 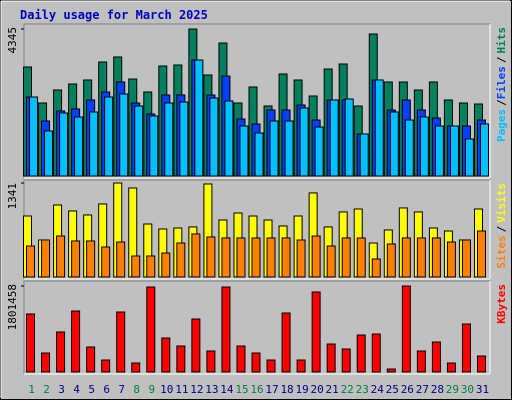 What do you see at coordinates (76, 389) in the screenshot?
I see `x-tick-label: 4` at bounding box center [76, 389].